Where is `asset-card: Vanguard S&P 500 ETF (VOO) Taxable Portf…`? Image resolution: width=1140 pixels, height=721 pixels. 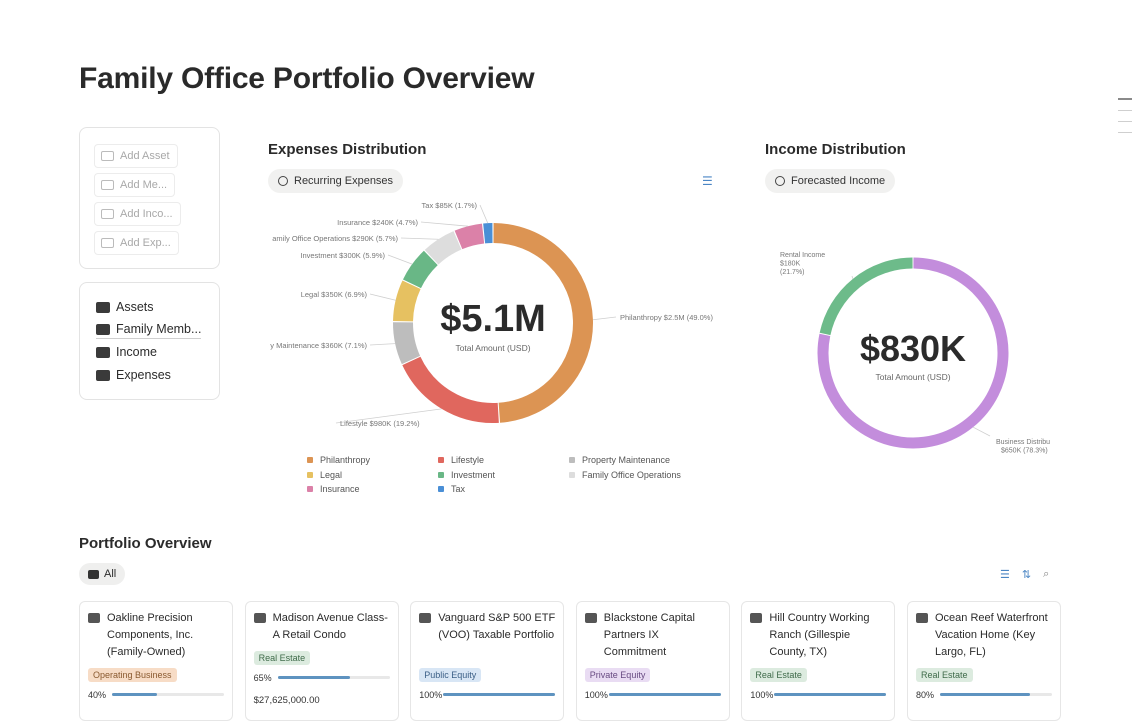 asset-card: Vanguard S&P 500 ETF (VOO) Taxable Portf… is located at coordinates (487, 661).